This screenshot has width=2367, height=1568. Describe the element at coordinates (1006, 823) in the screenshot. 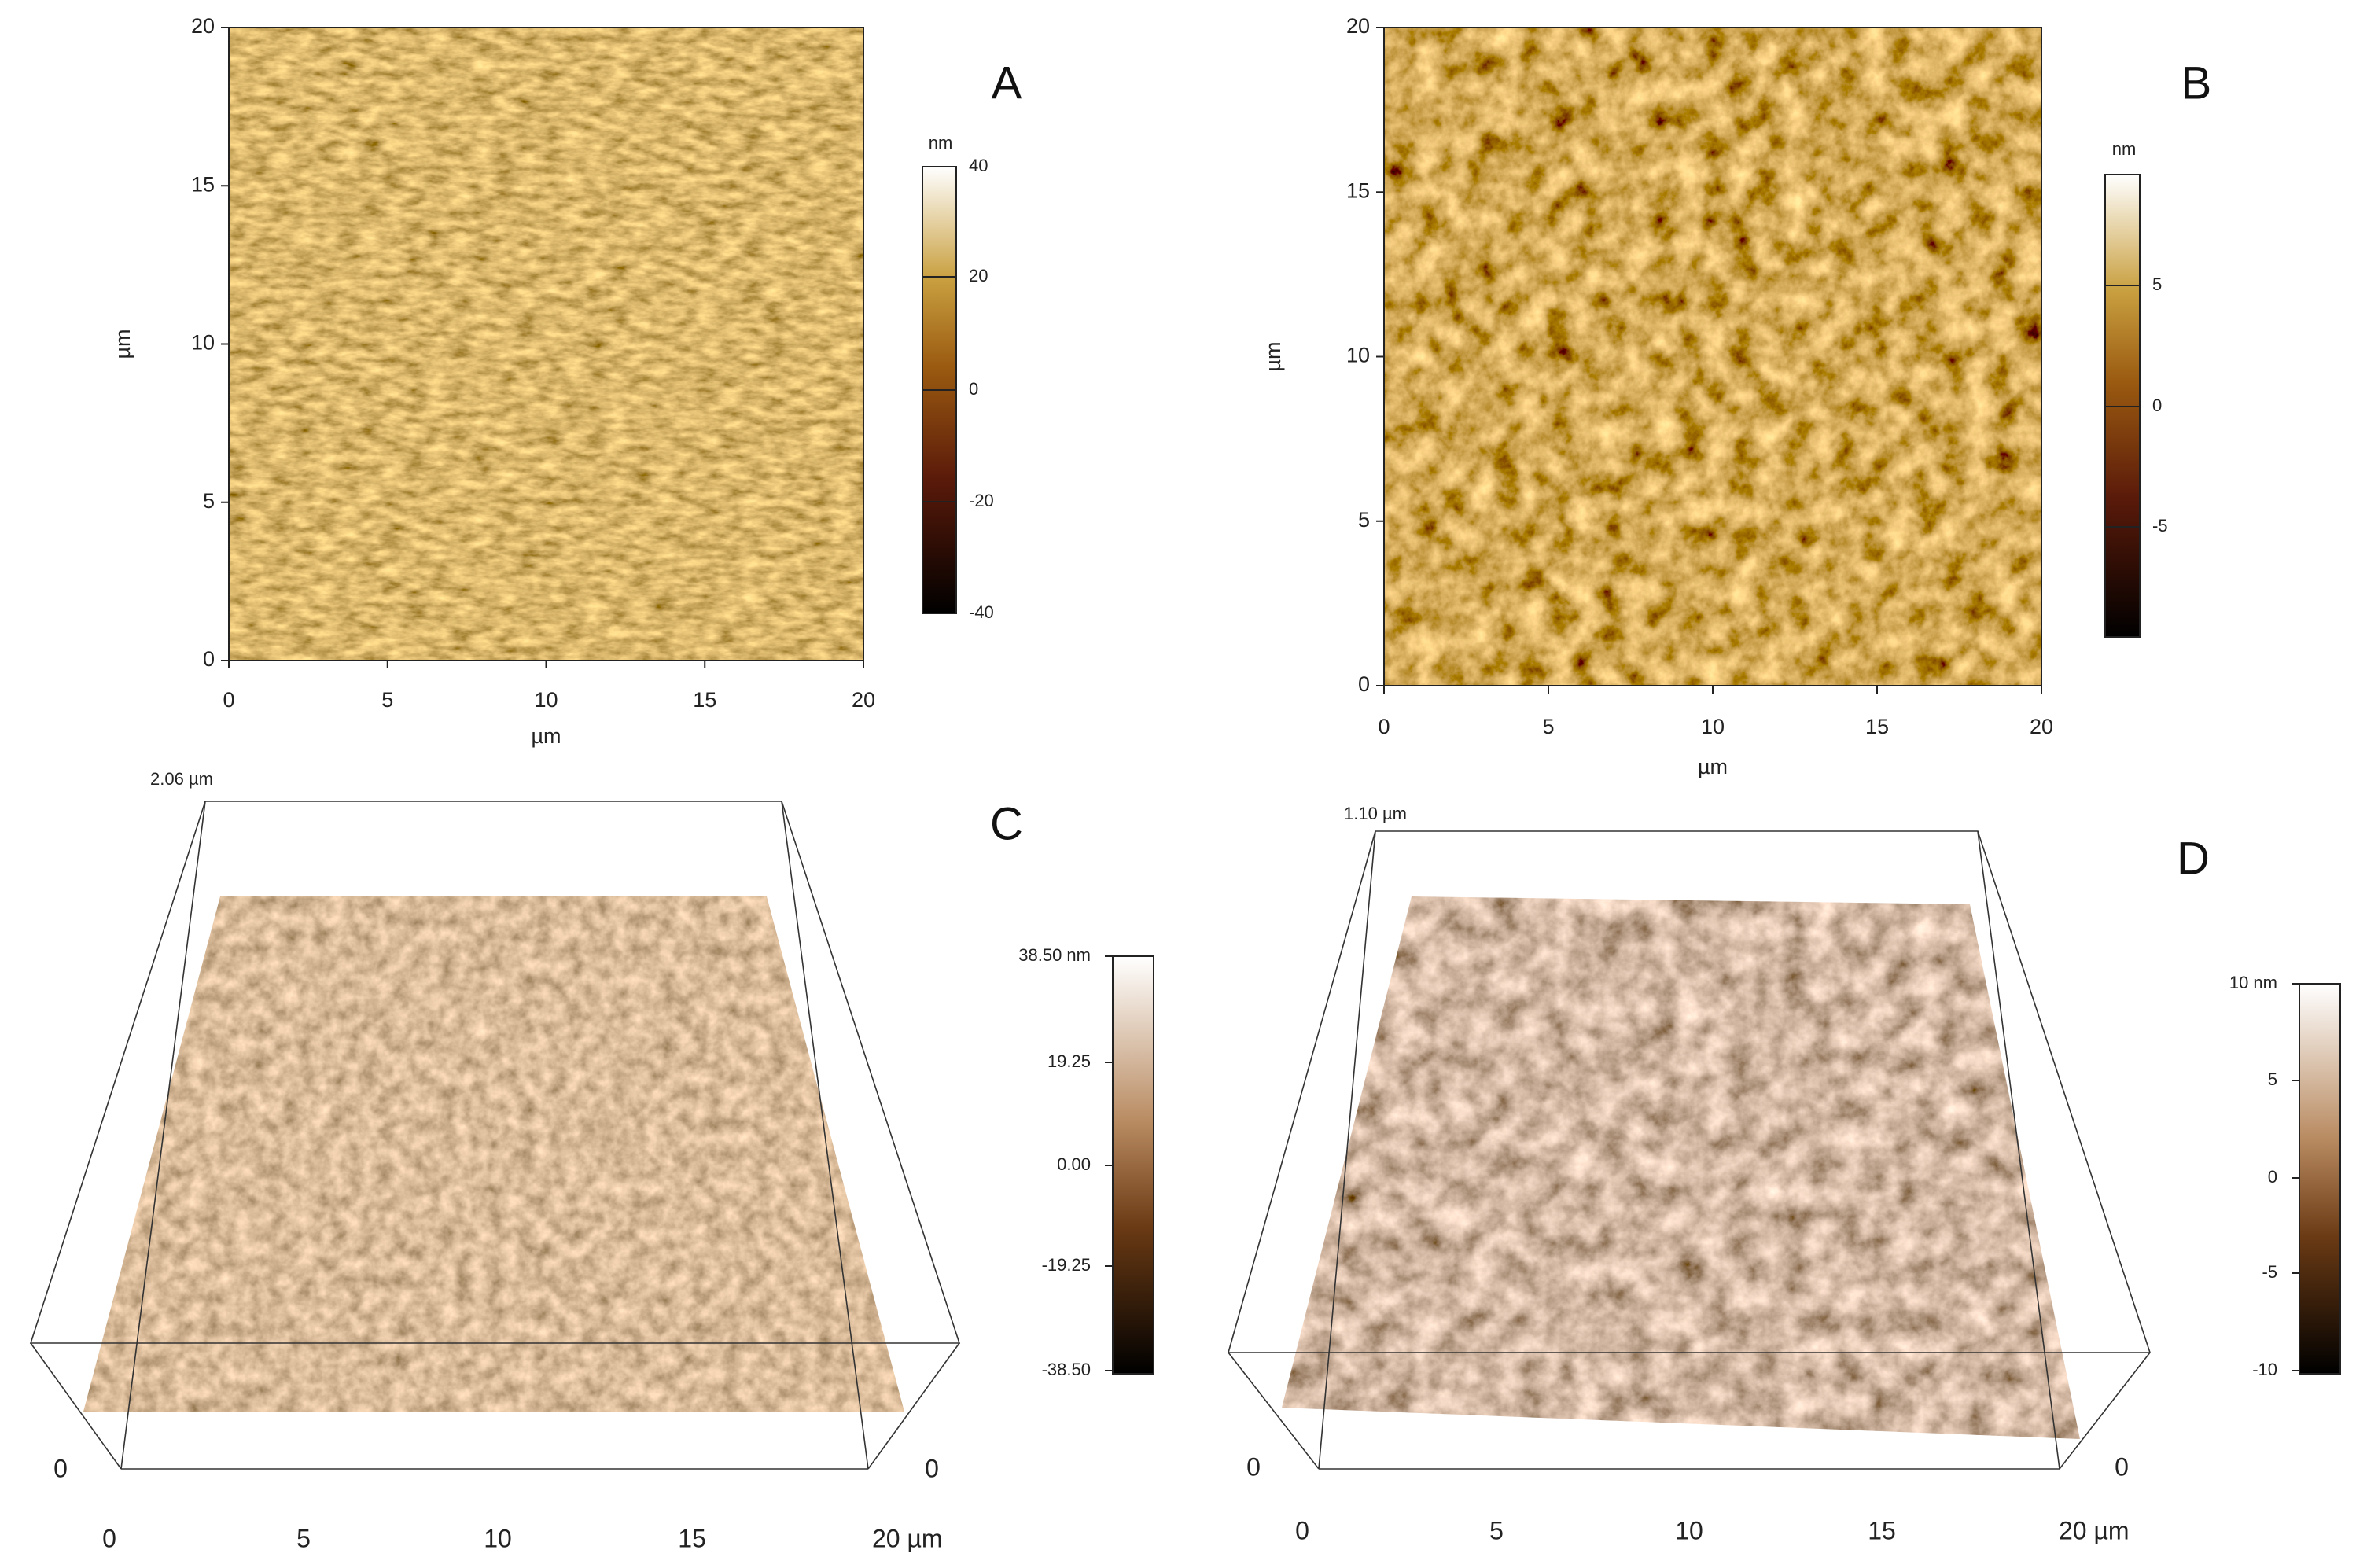

I see `panel-letter: C` at that location.